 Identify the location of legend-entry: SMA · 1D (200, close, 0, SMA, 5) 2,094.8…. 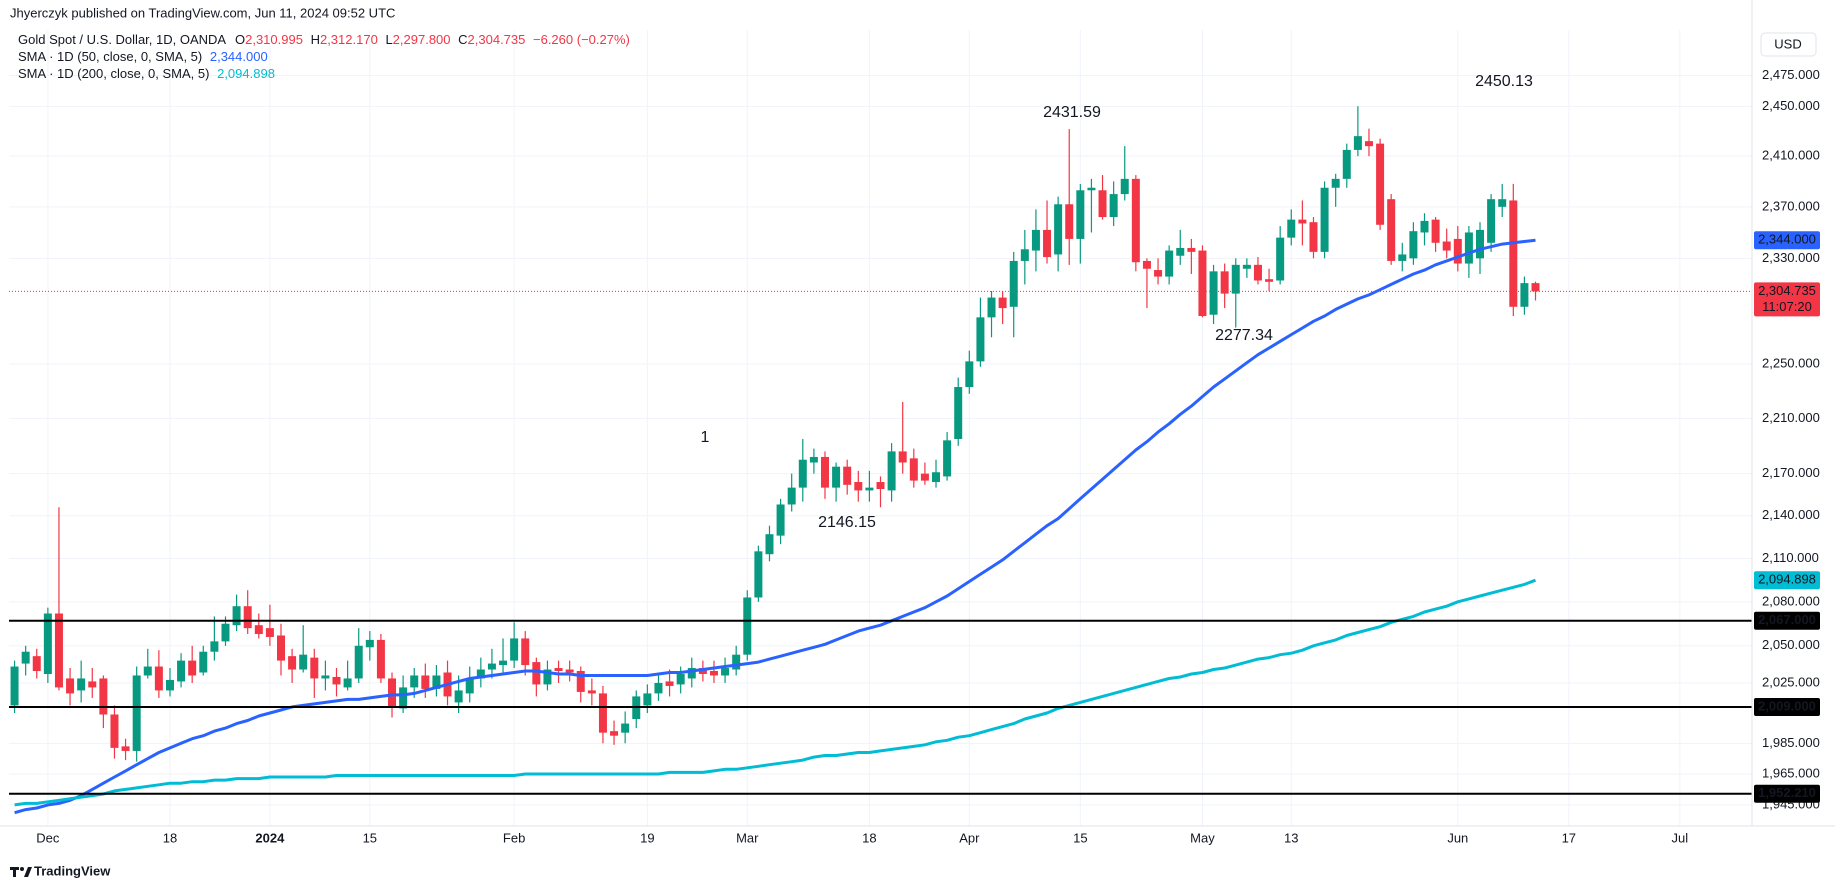
(146, 73).